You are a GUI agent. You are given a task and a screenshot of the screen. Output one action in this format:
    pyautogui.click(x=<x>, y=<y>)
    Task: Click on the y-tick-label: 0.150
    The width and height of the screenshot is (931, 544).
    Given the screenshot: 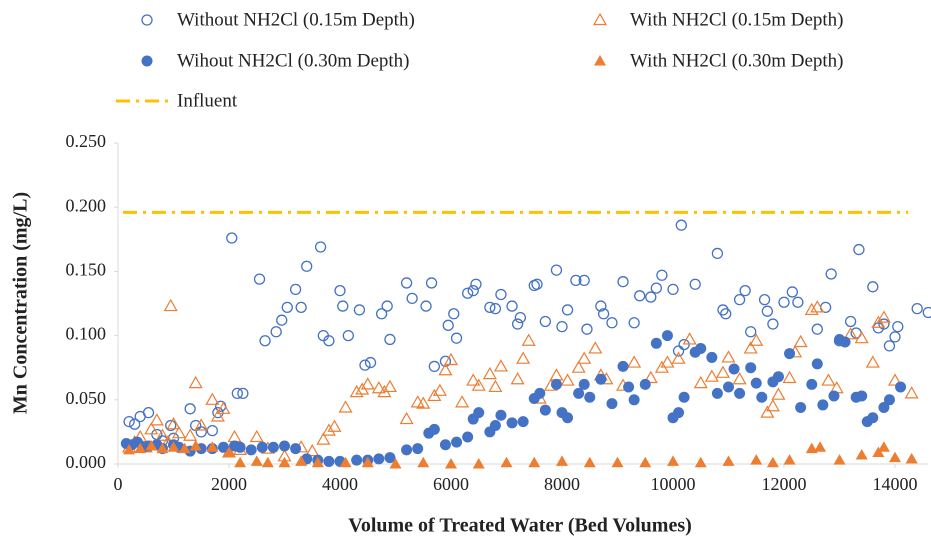 What is the action you would take?
    pyautogui.click(x=86, y=270)
    